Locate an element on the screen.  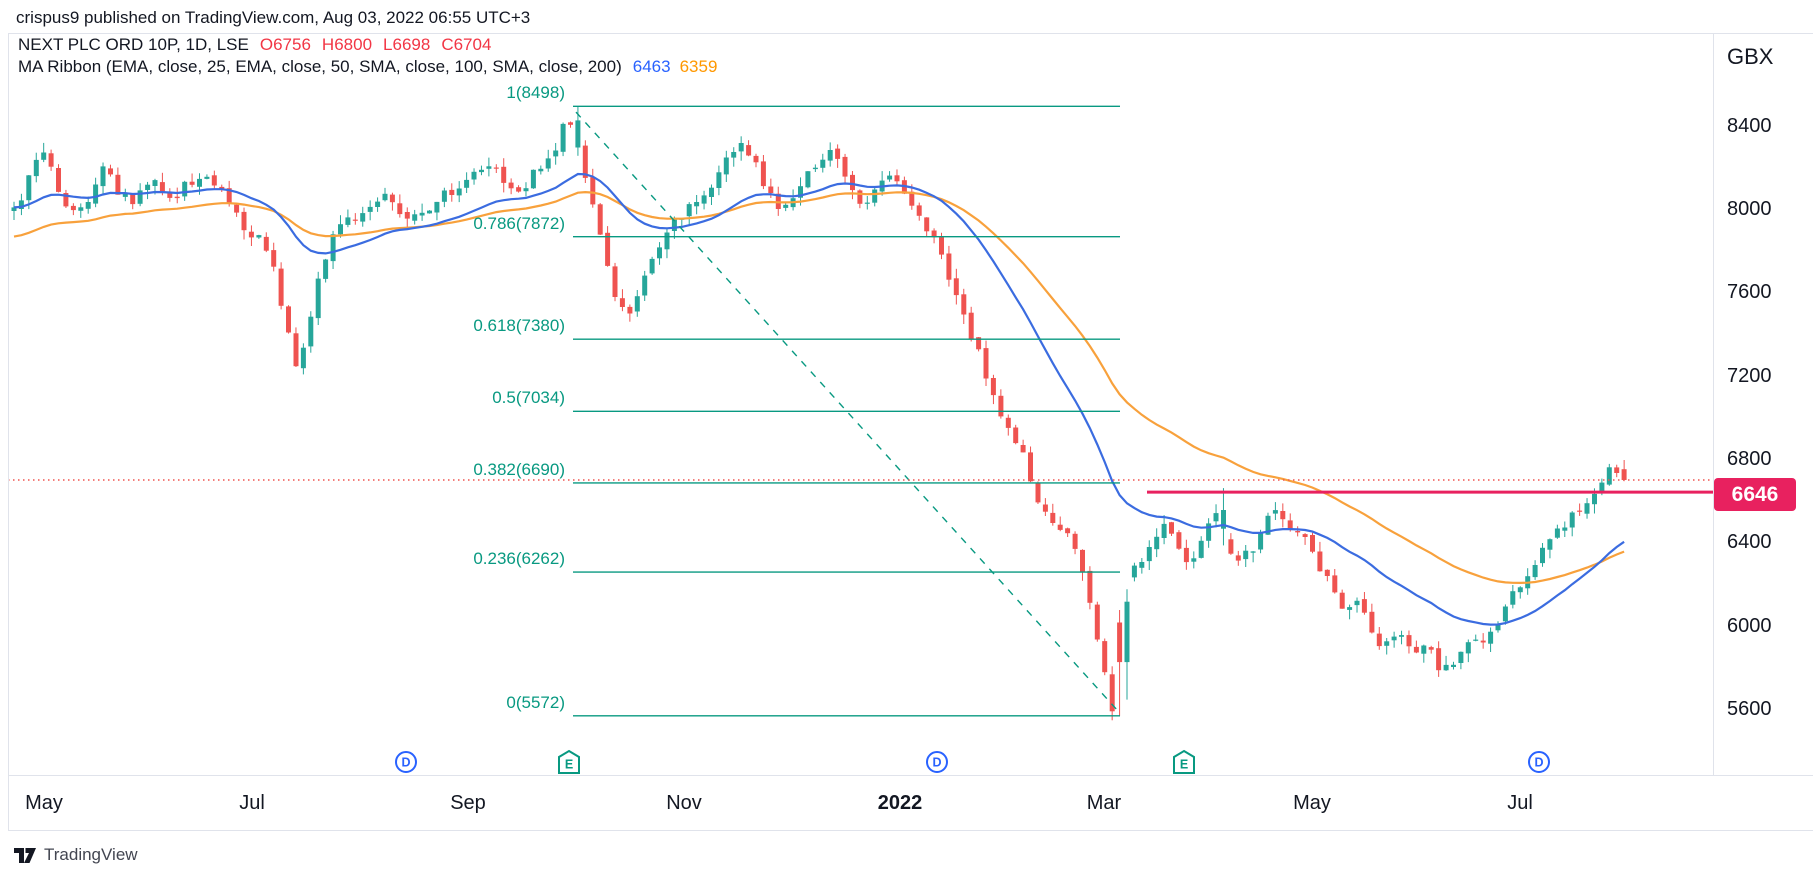
time-tick-label: Mar is located at coordinates (1104, 803).